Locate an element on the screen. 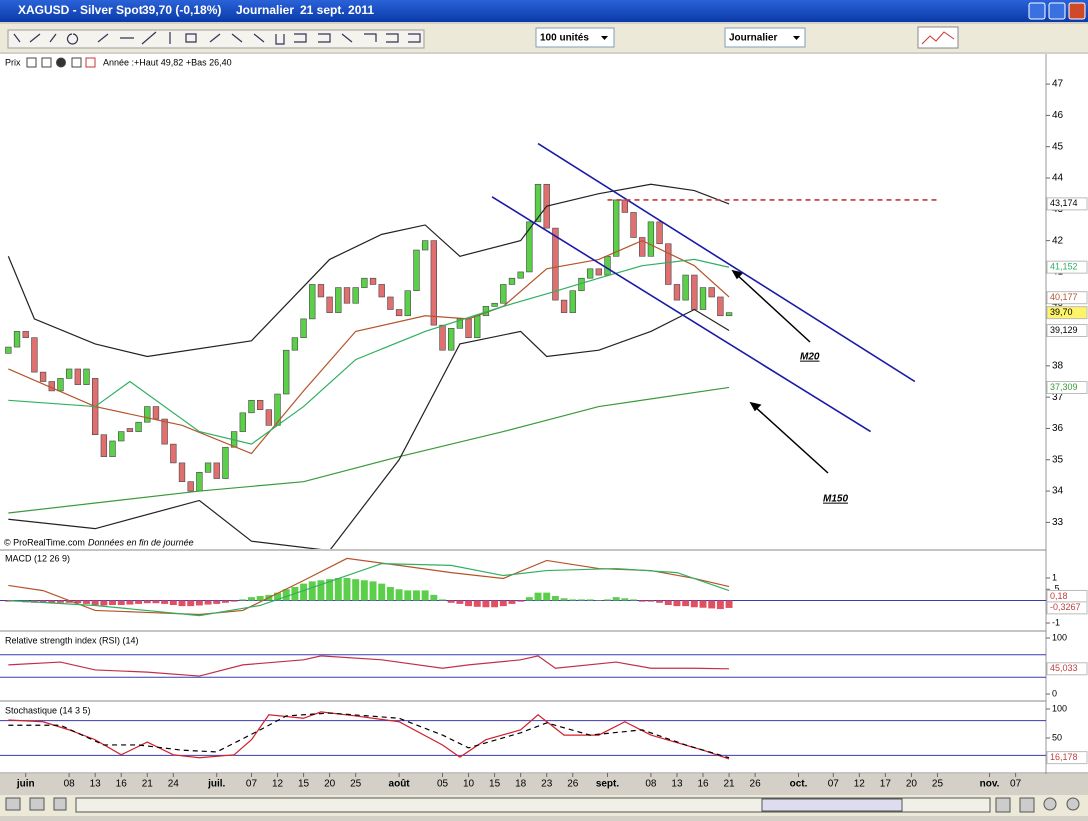 Image resolution: width=1088 pixels, height=821 pixels. value-label: 37,309 is located at coordinates (1064, 387).